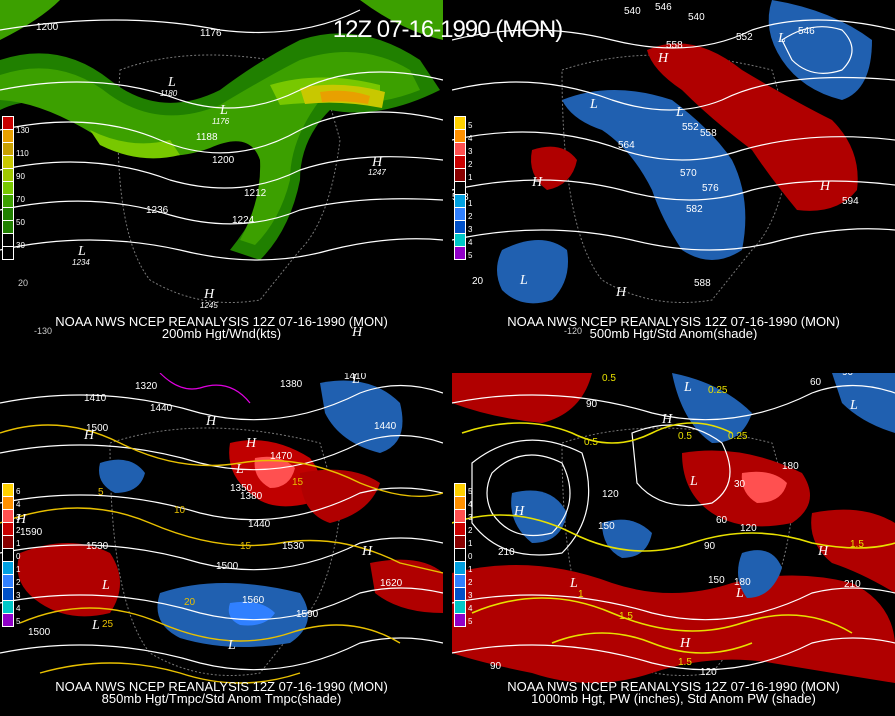  What do you see at coordinates (385, 426) in the screenshot?
I see `contour-label: 1440` at bounding box center [385, 426].